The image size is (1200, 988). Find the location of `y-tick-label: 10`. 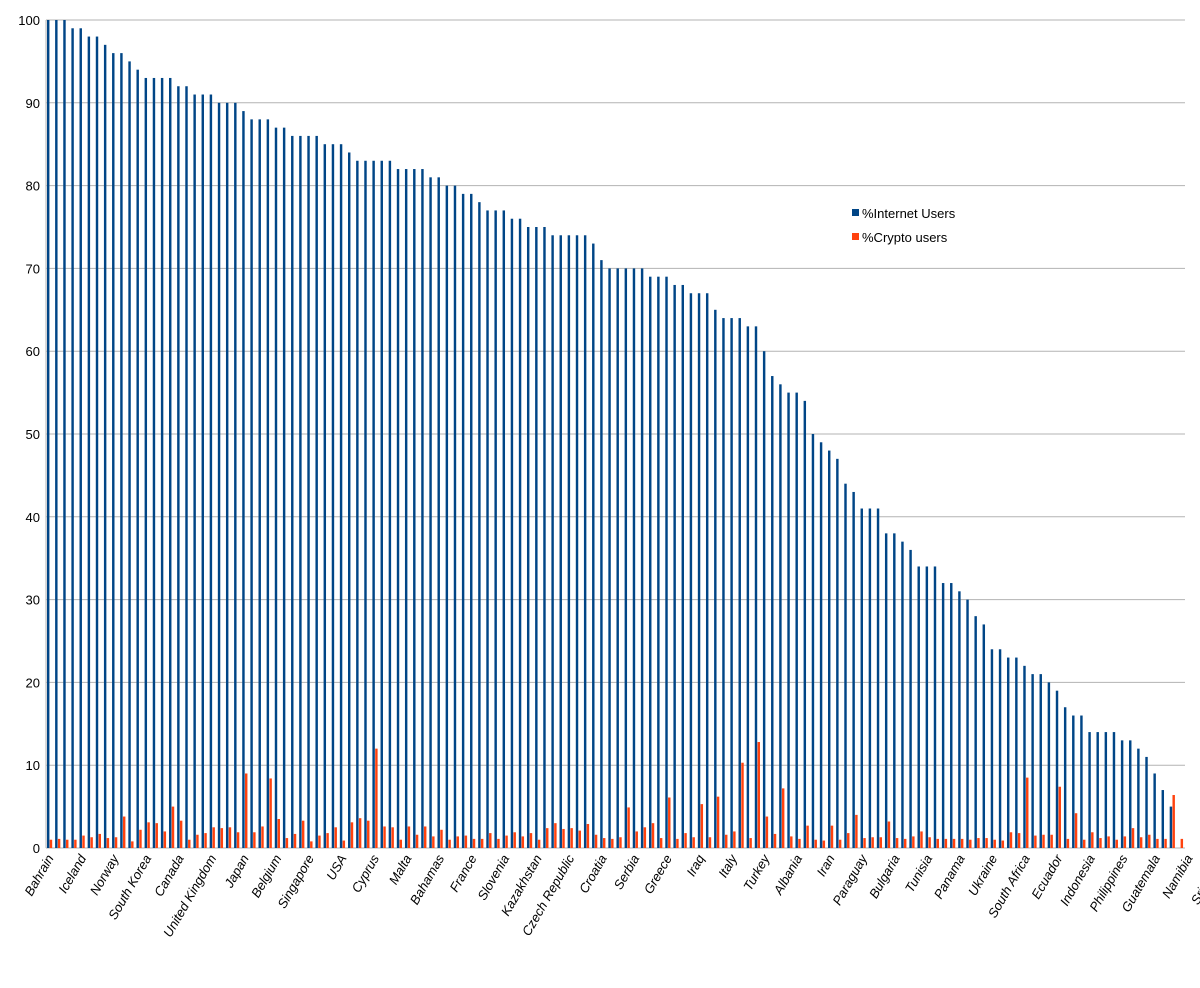

y-tick-label: 10 is located at coordinates (33, 765).